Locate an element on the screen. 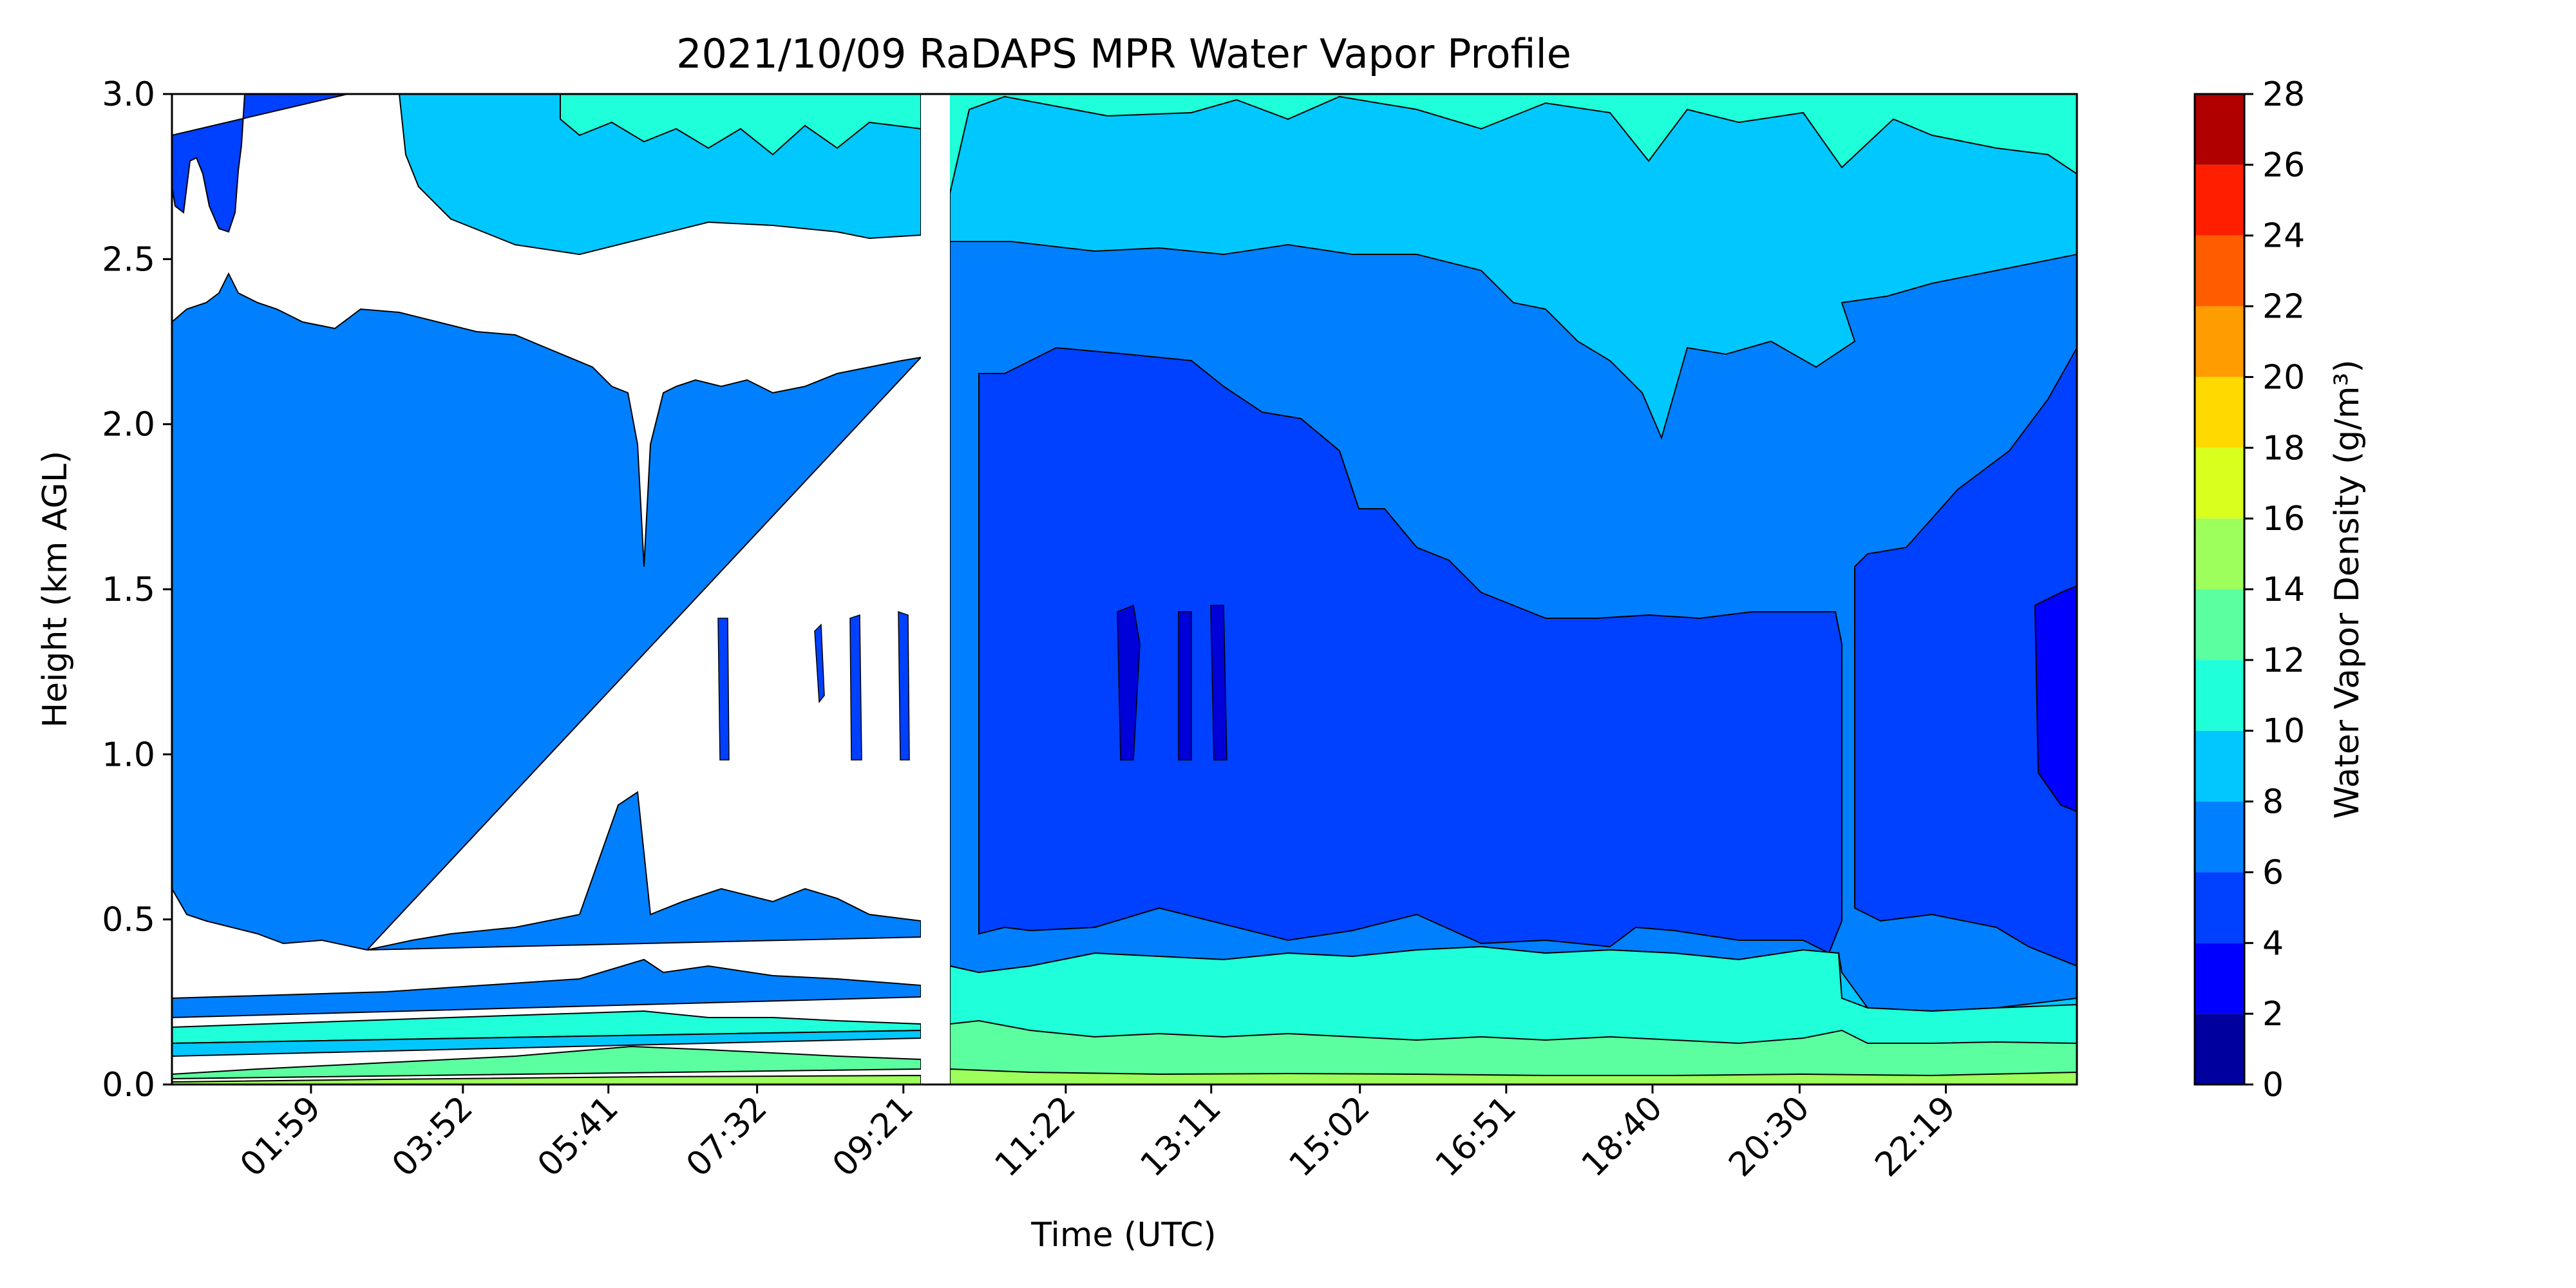  layer-10-12-left-top is located at coordinates (741, 125).